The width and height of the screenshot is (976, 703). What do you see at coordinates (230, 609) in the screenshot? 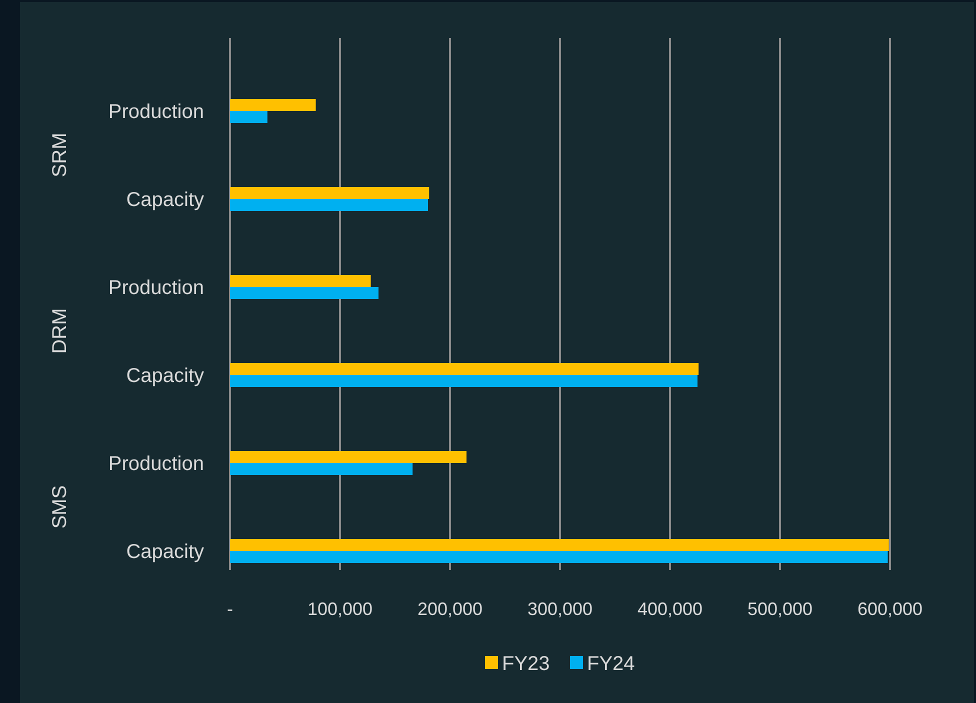
I see `x-tick-label: -` at bounding box center [230, 609].